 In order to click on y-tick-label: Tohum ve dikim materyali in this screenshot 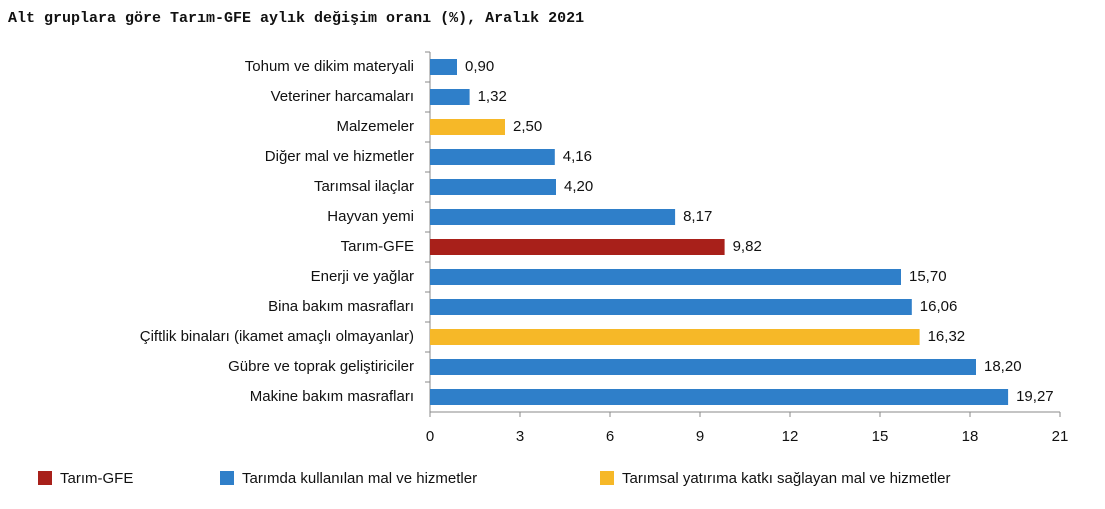, I will do `click(329, 66)`.